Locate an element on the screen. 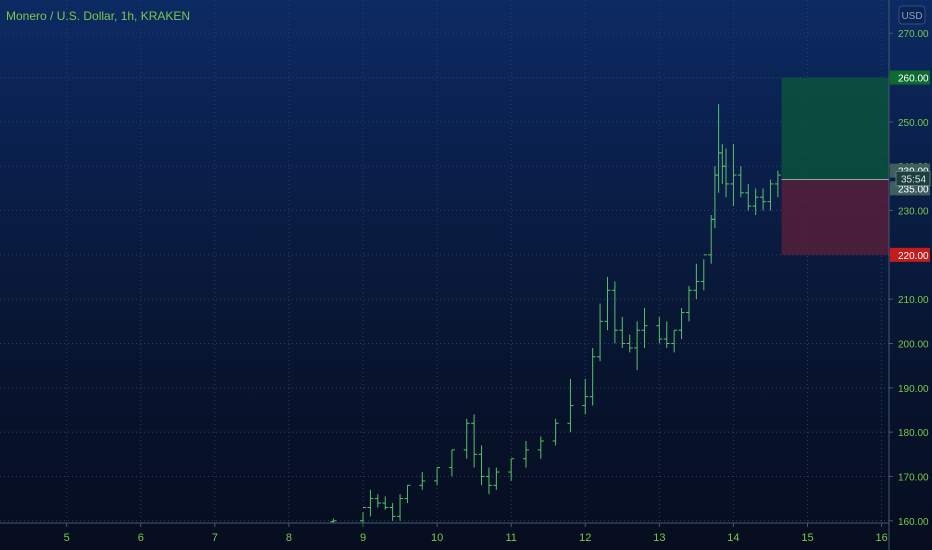  x-tick-label: 15 is located at coordinates (807, 538).